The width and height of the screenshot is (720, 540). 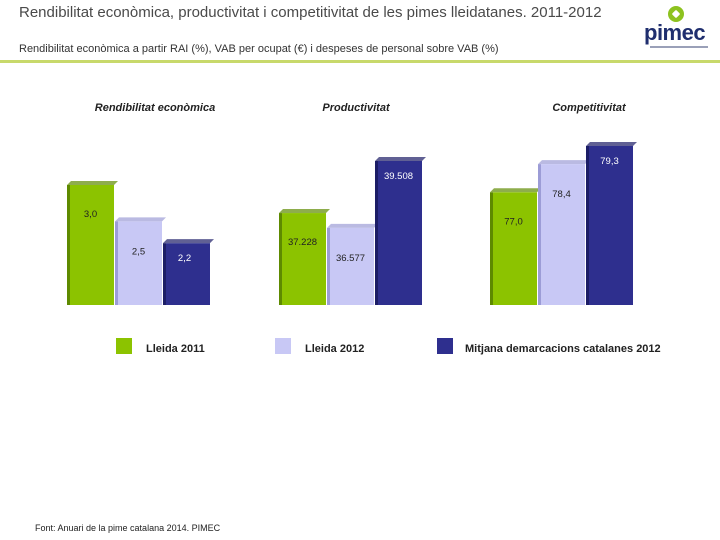 I want to click on logo-text: pimec, so click(x=675, y=32).